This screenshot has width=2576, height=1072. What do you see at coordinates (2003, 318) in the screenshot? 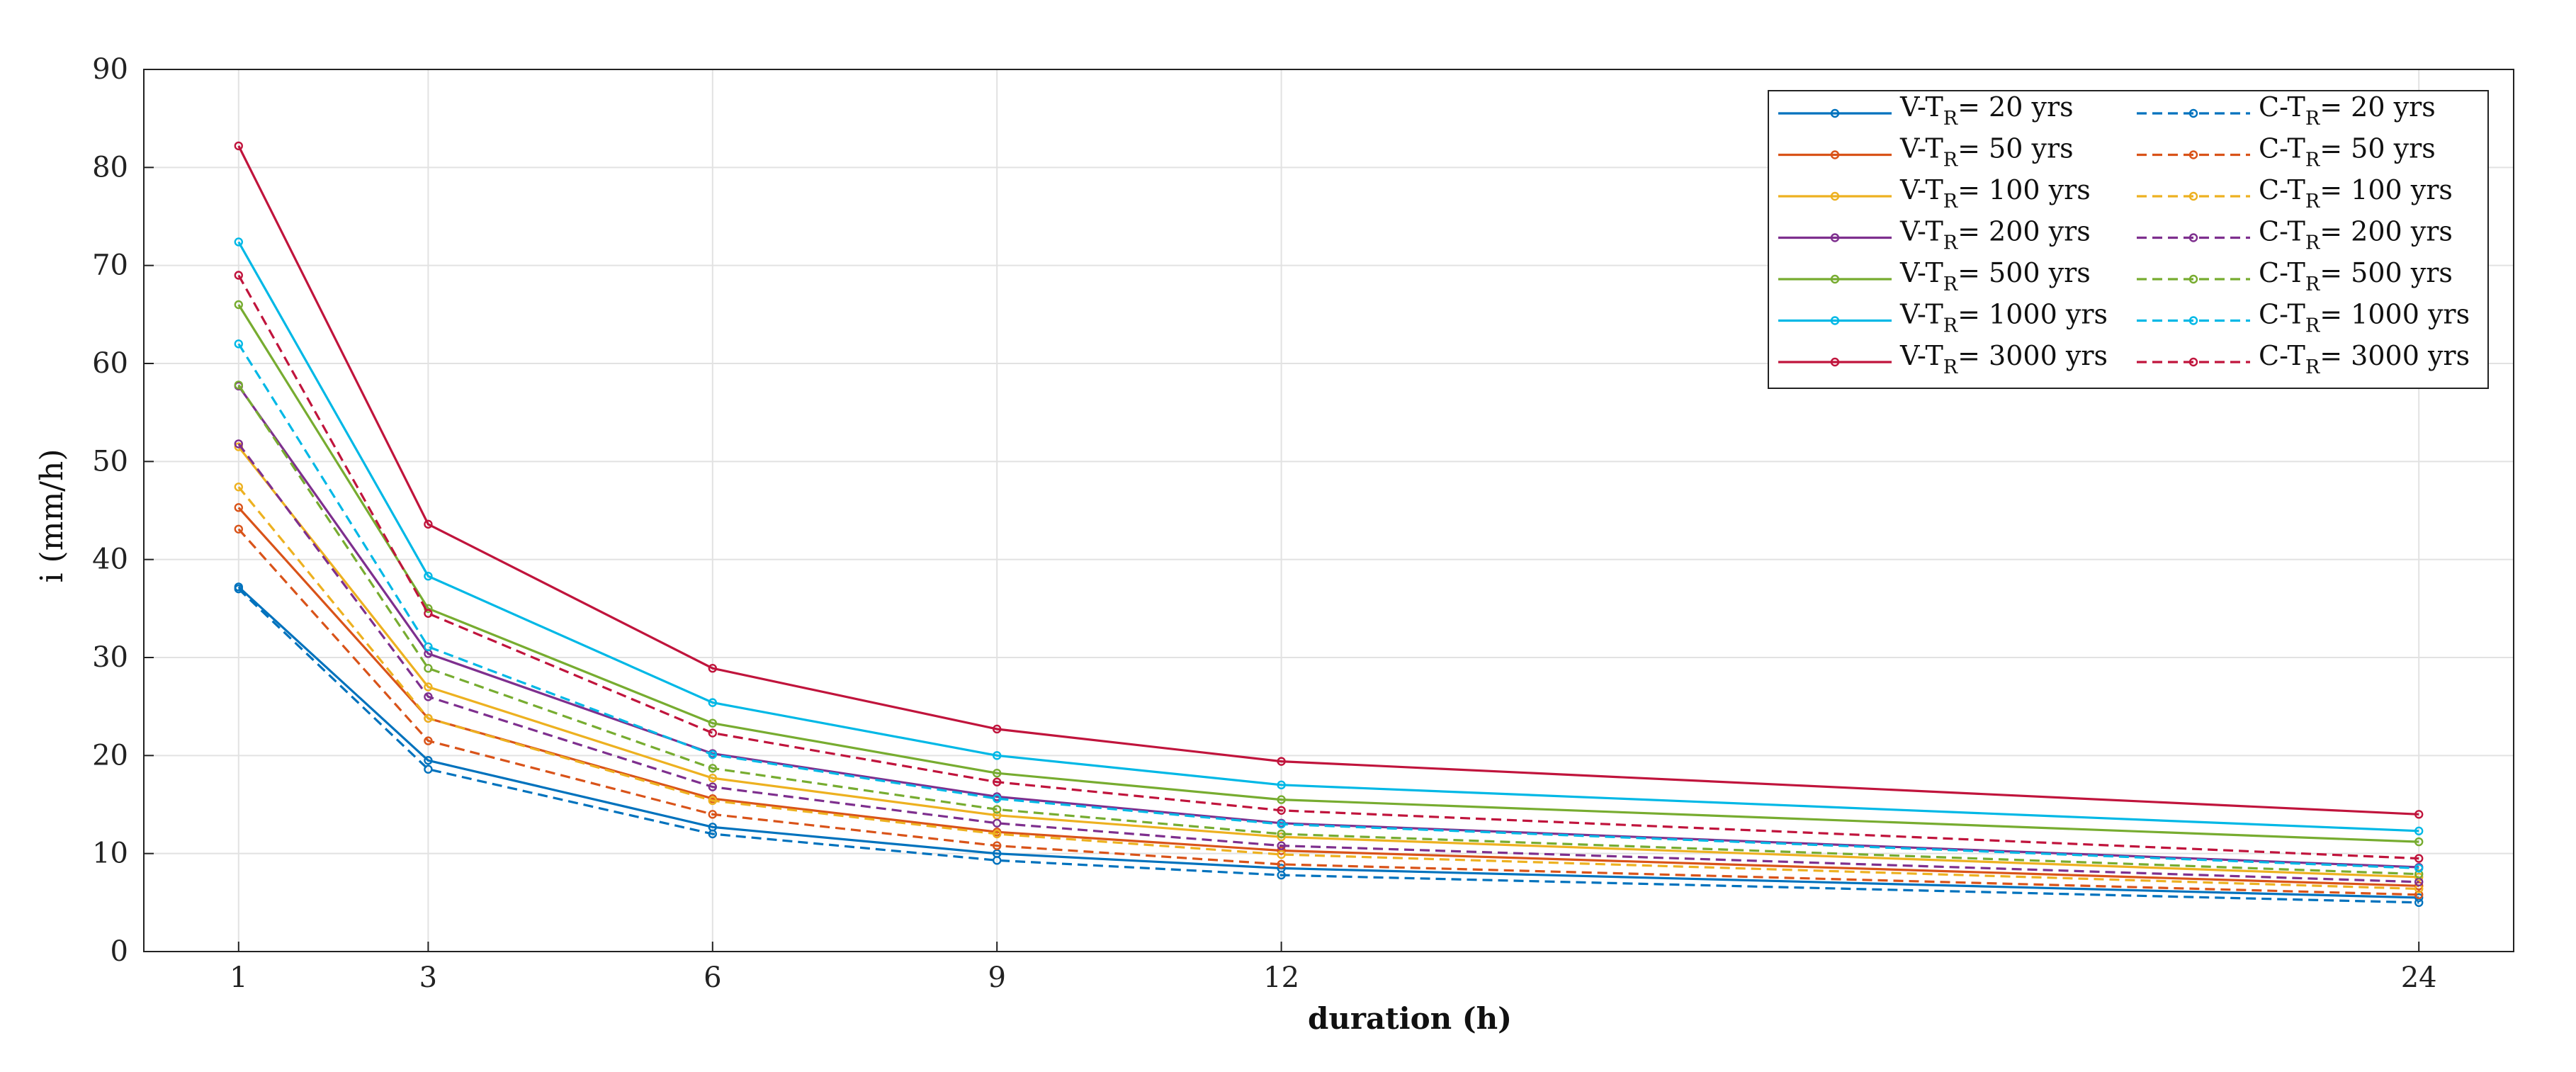
I see `legend-label: V-TR= 1000 yrs` at bounding box center [2003, 318].